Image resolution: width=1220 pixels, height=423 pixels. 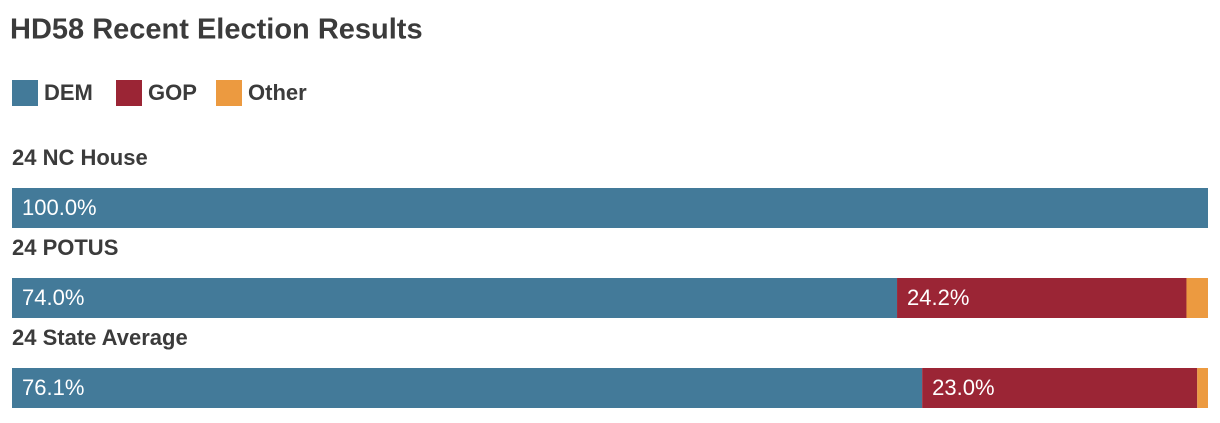 What do you see at coordinates (80, 157) in the screenshot?
I see `row-label: 24 NC House` at bounding box center [80, 157].